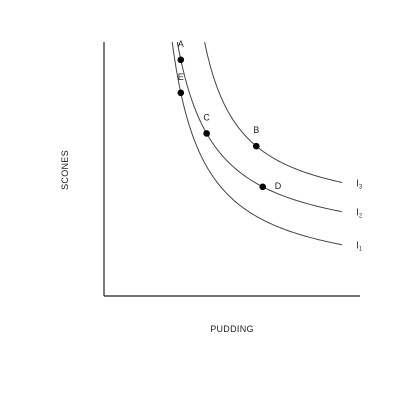  I want to click on curve-label-2: I2, so click(359, 214).